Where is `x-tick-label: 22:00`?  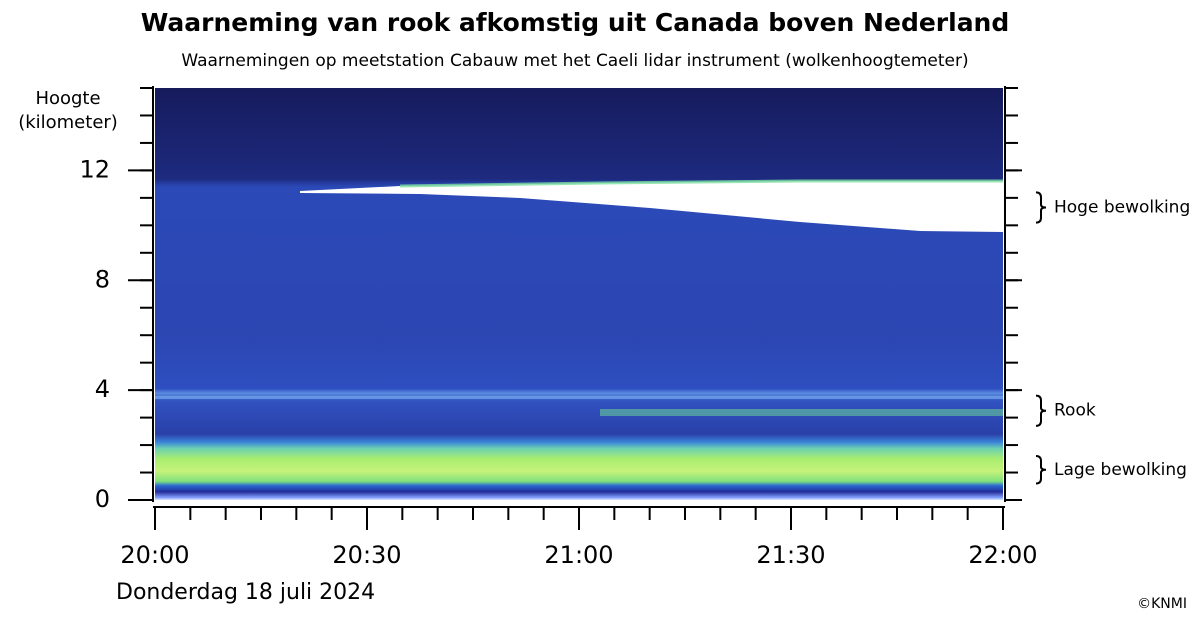 x-tick-label: 22:00 is located at coordinates (1002, 555).